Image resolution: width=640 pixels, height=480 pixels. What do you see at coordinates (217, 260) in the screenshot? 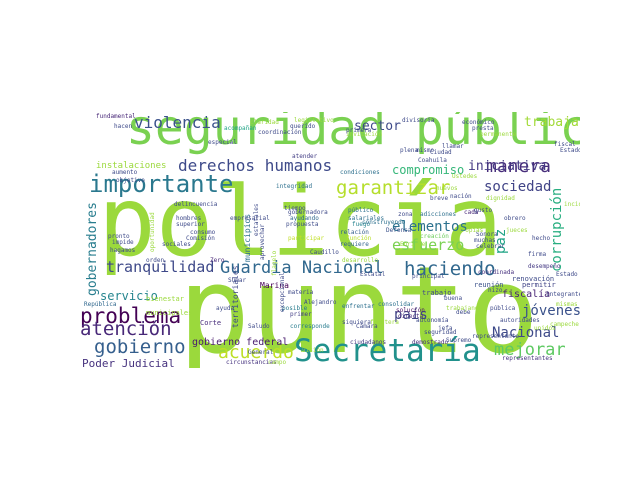
I see `word: Zero` at bounding box center [217, 260].